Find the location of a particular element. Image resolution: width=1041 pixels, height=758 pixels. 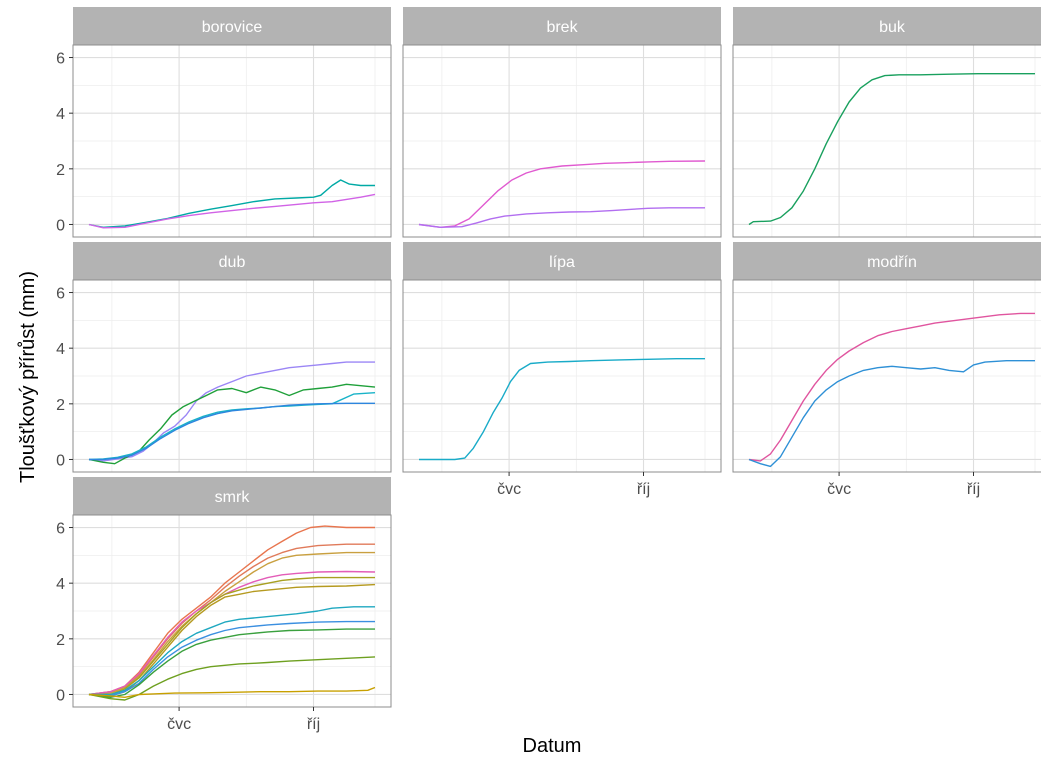

facet-panel-1: brek is located at coordinates (562, 122).